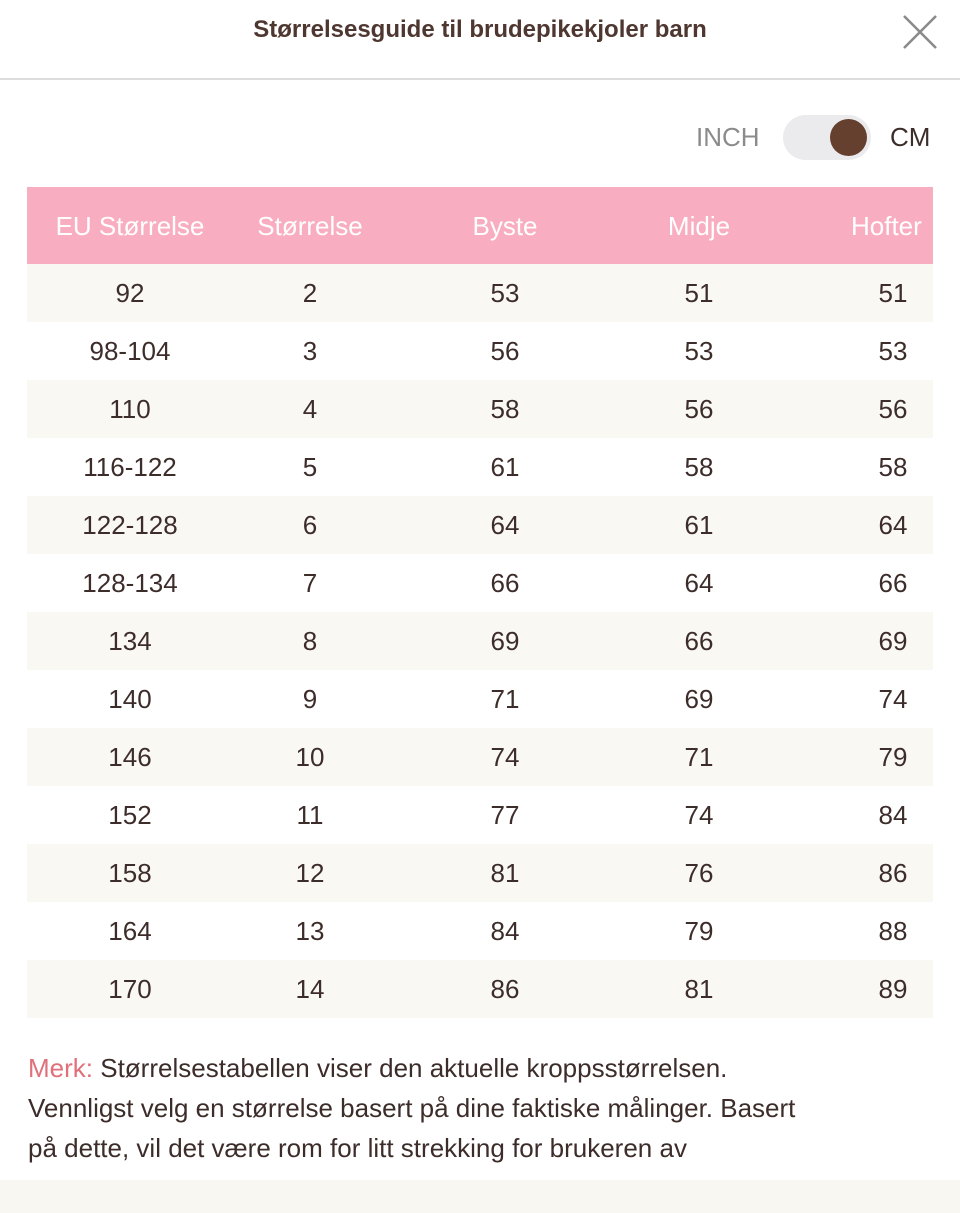 Image resolution: width=960 pixels, height=1213 pixels. I want to click on table-row: 98-104 3 56 53 53, so click(480, 351).